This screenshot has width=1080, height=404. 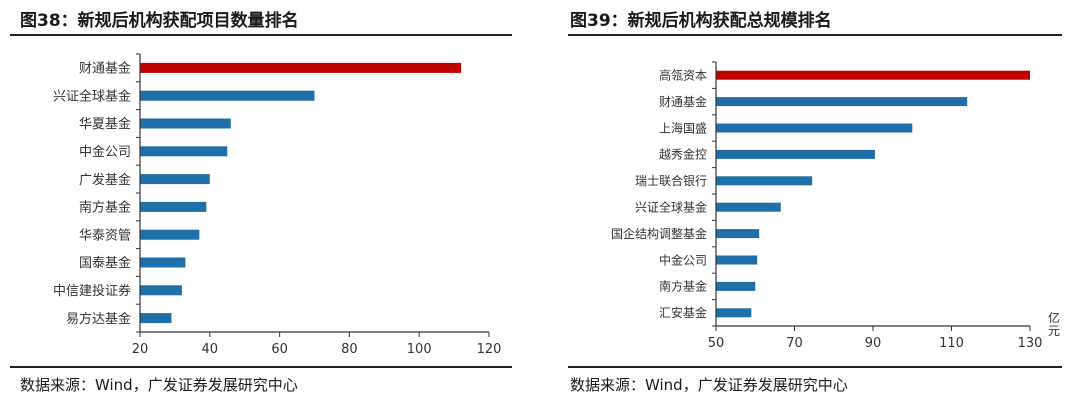 What do you see at coordinates (951, 343) in the screenshot?
I see `x-tick-label: 110` at bounding box center [951, 343].